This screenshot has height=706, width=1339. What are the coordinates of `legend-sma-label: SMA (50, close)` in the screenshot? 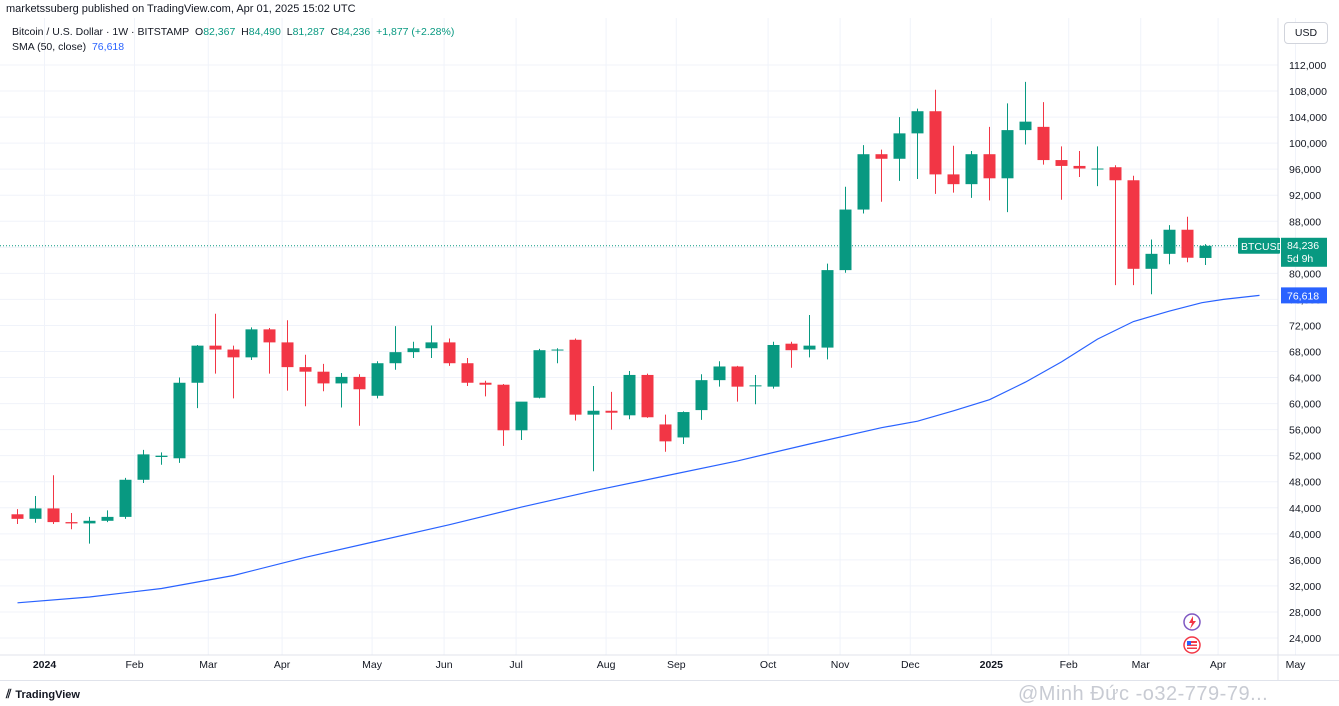 It's located at (49, 47).